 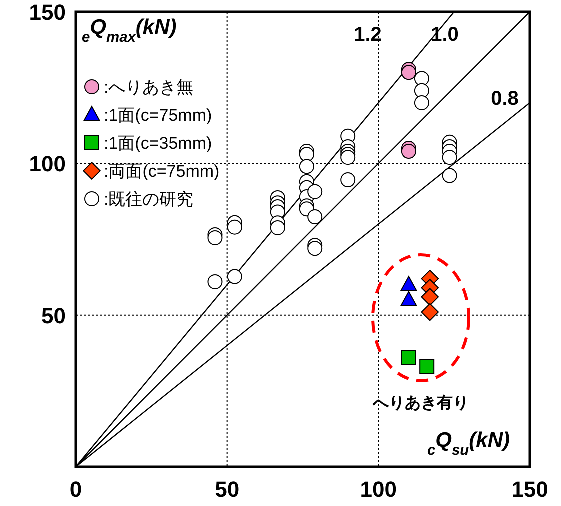 What do you see at coordinates (227, 489) in the screenshot?
I see `x-tick-label: 50` at bounding box center [227, 489].